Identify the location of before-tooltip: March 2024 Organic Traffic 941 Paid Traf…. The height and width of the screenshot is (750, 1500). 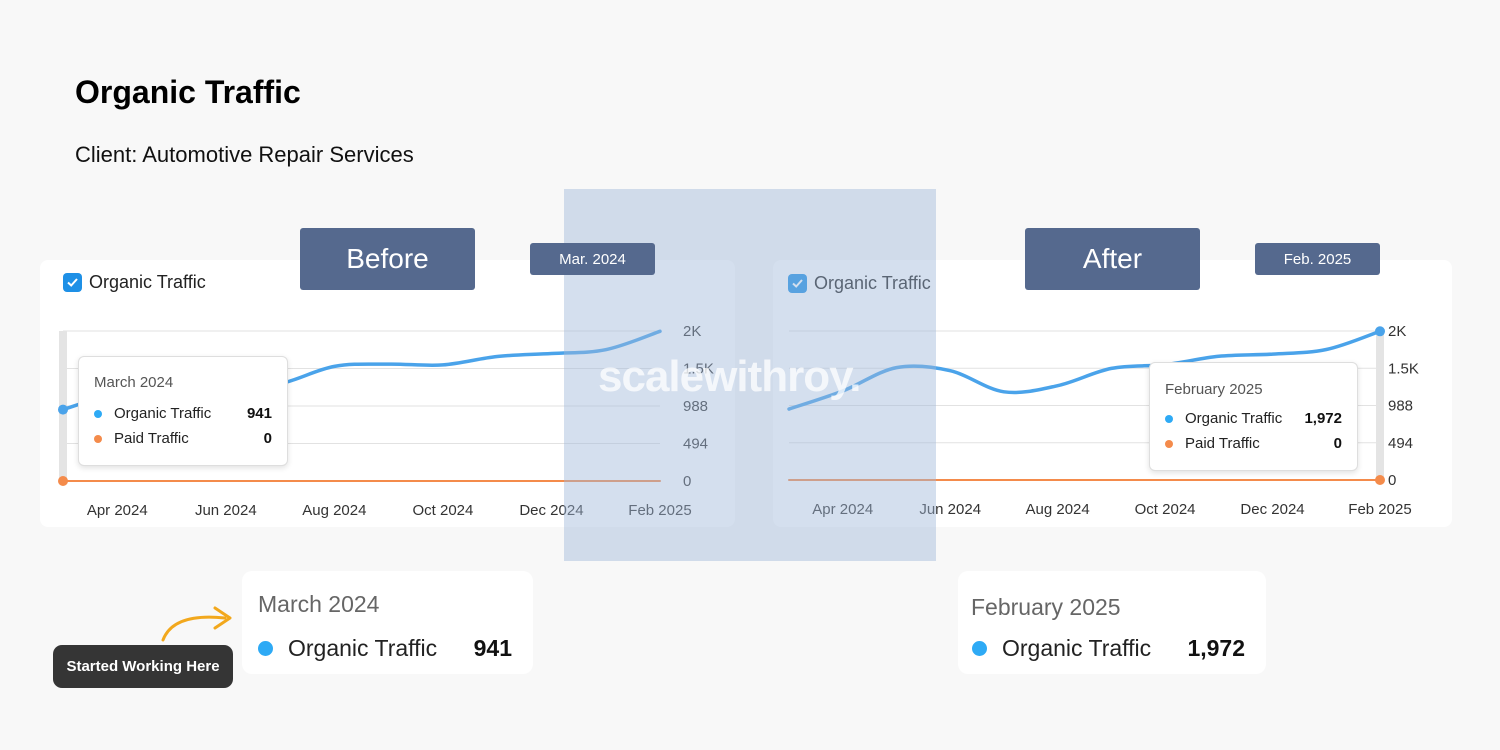
(183, 411).